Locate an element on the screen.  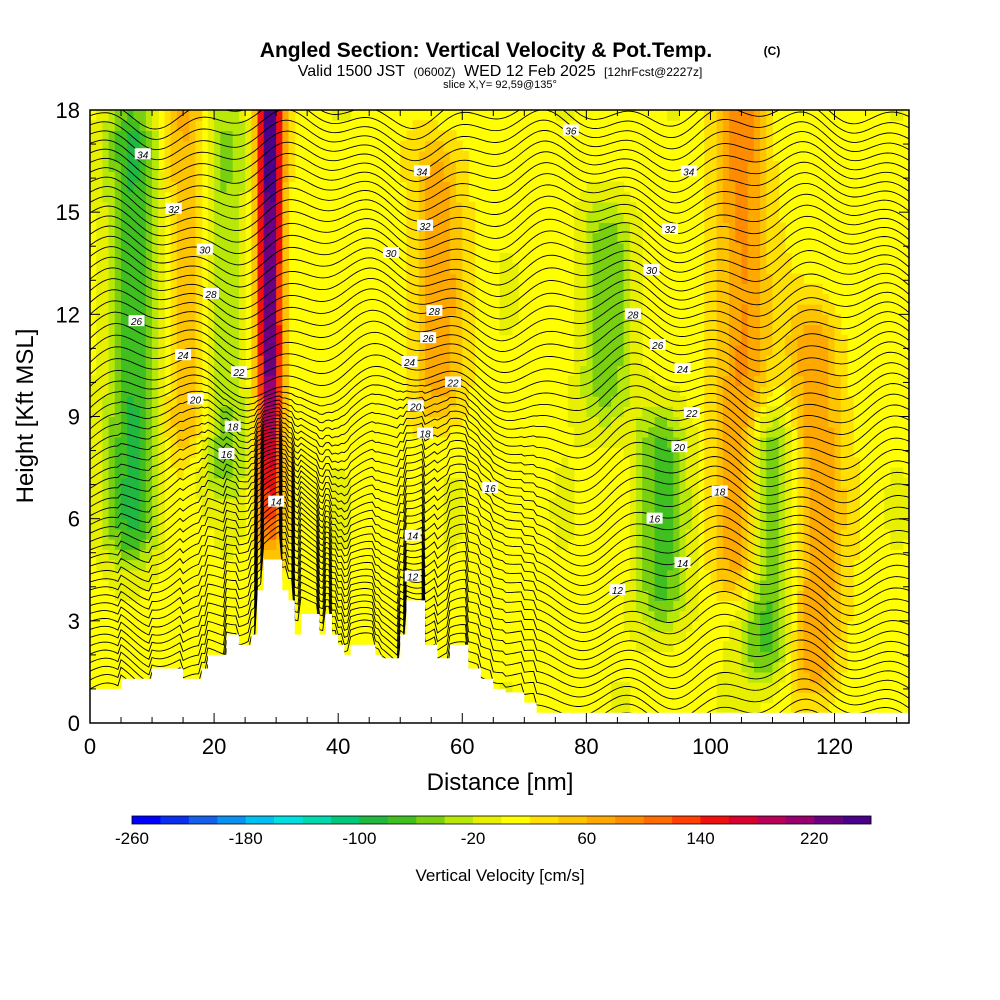
contour-label-text: 16 is located at coordinates (655, 520).